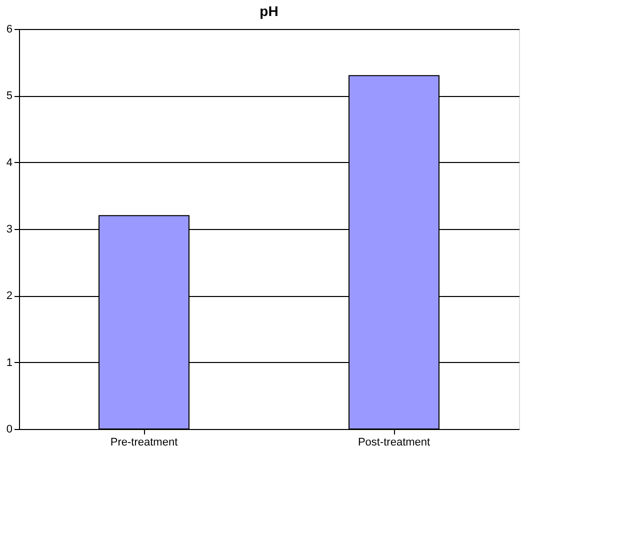 The width and height of the screenshot is (622, 560). I want to click on y-tick-label: 5, so click(9, 96).